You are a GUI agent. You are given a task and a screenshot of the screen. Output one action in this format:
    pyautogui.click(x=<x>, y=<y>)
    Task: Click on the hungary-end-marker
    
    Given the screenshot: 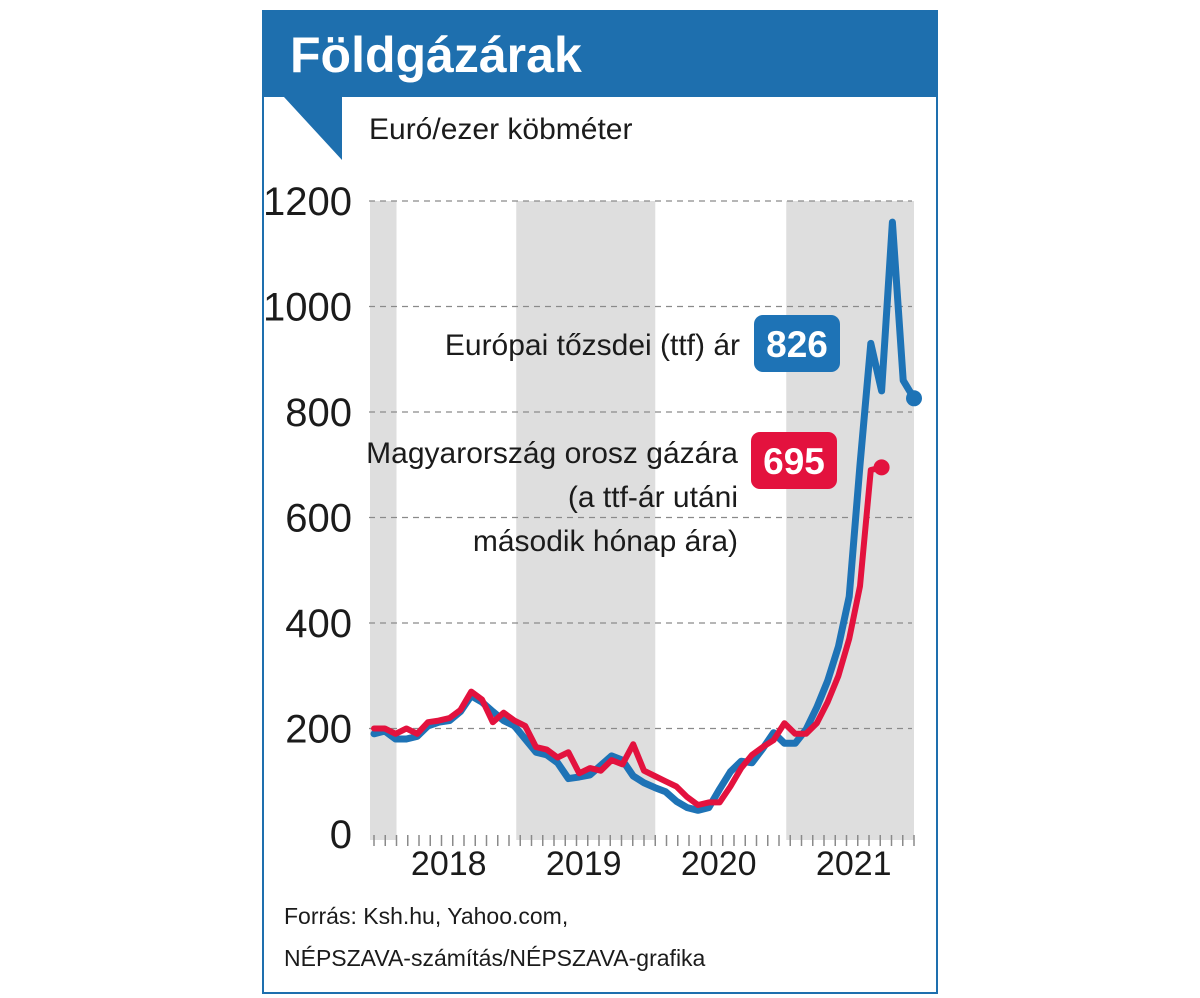 What is the action you would take?
    pyautogui.click(x=881, y=467)
    